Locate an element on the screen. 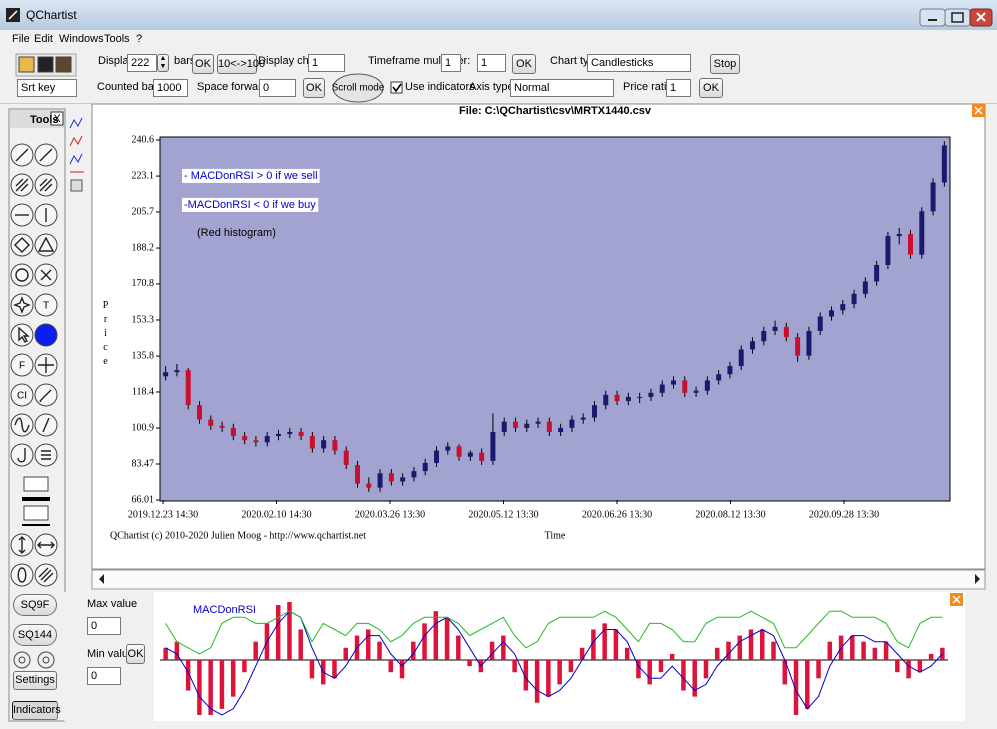  chart-type-select: Candlesticks is located at coordinates (639, 63).